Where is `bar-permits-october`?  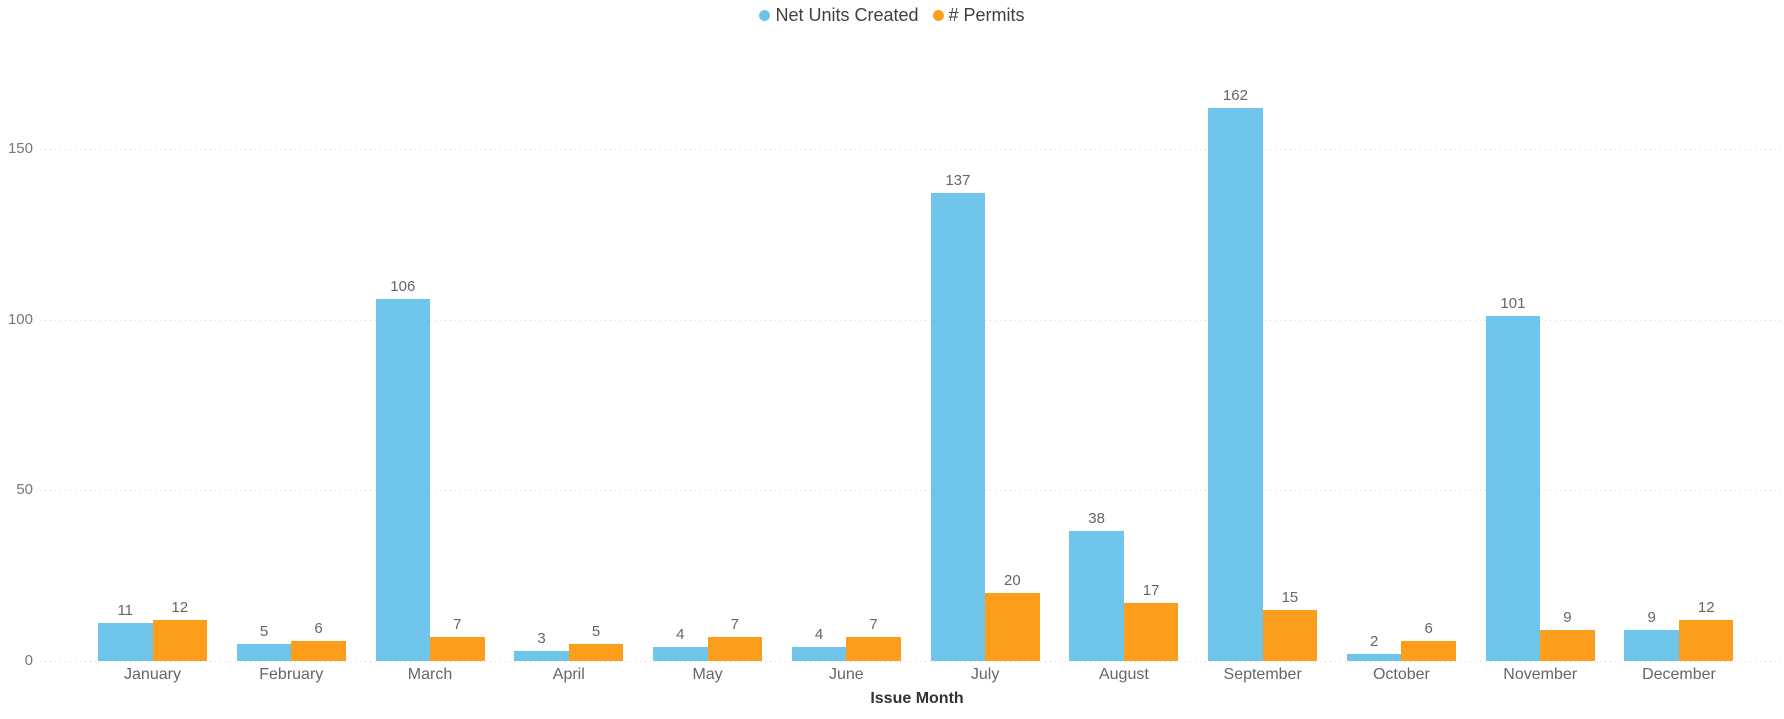 bar-permits-october is located at coordinates (1428, 650).